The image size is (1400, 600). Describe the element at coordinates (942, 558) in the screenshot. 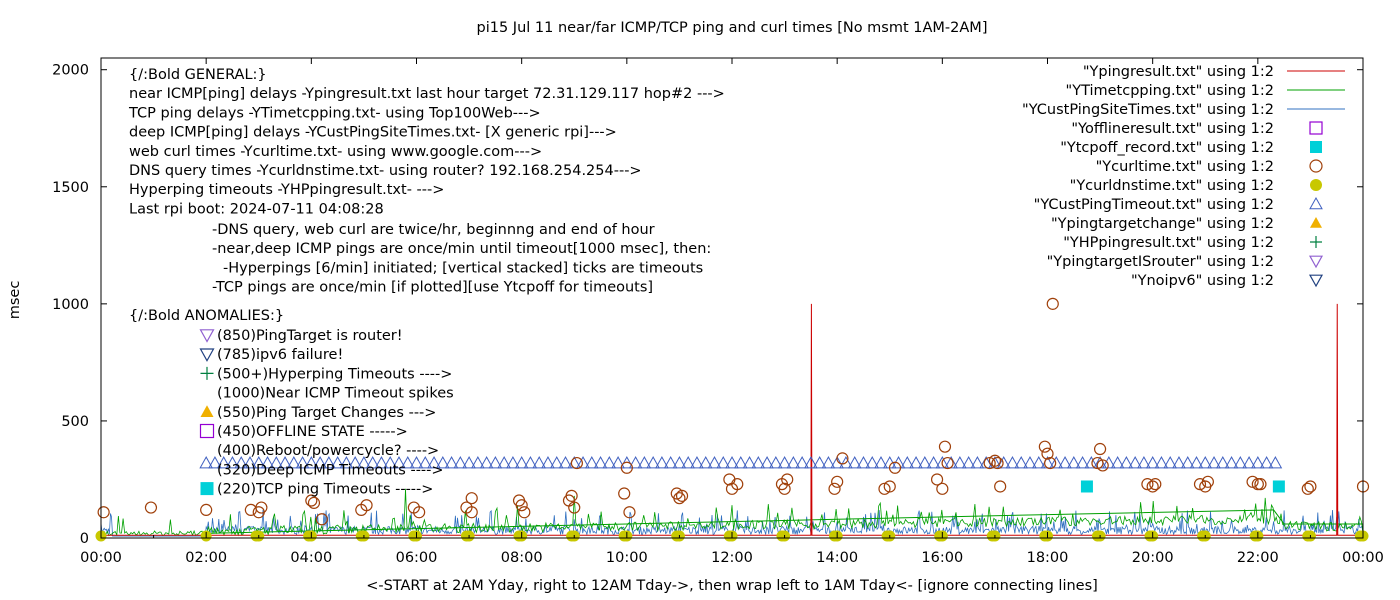

I see `x-tick-label: 16:00` at that location.